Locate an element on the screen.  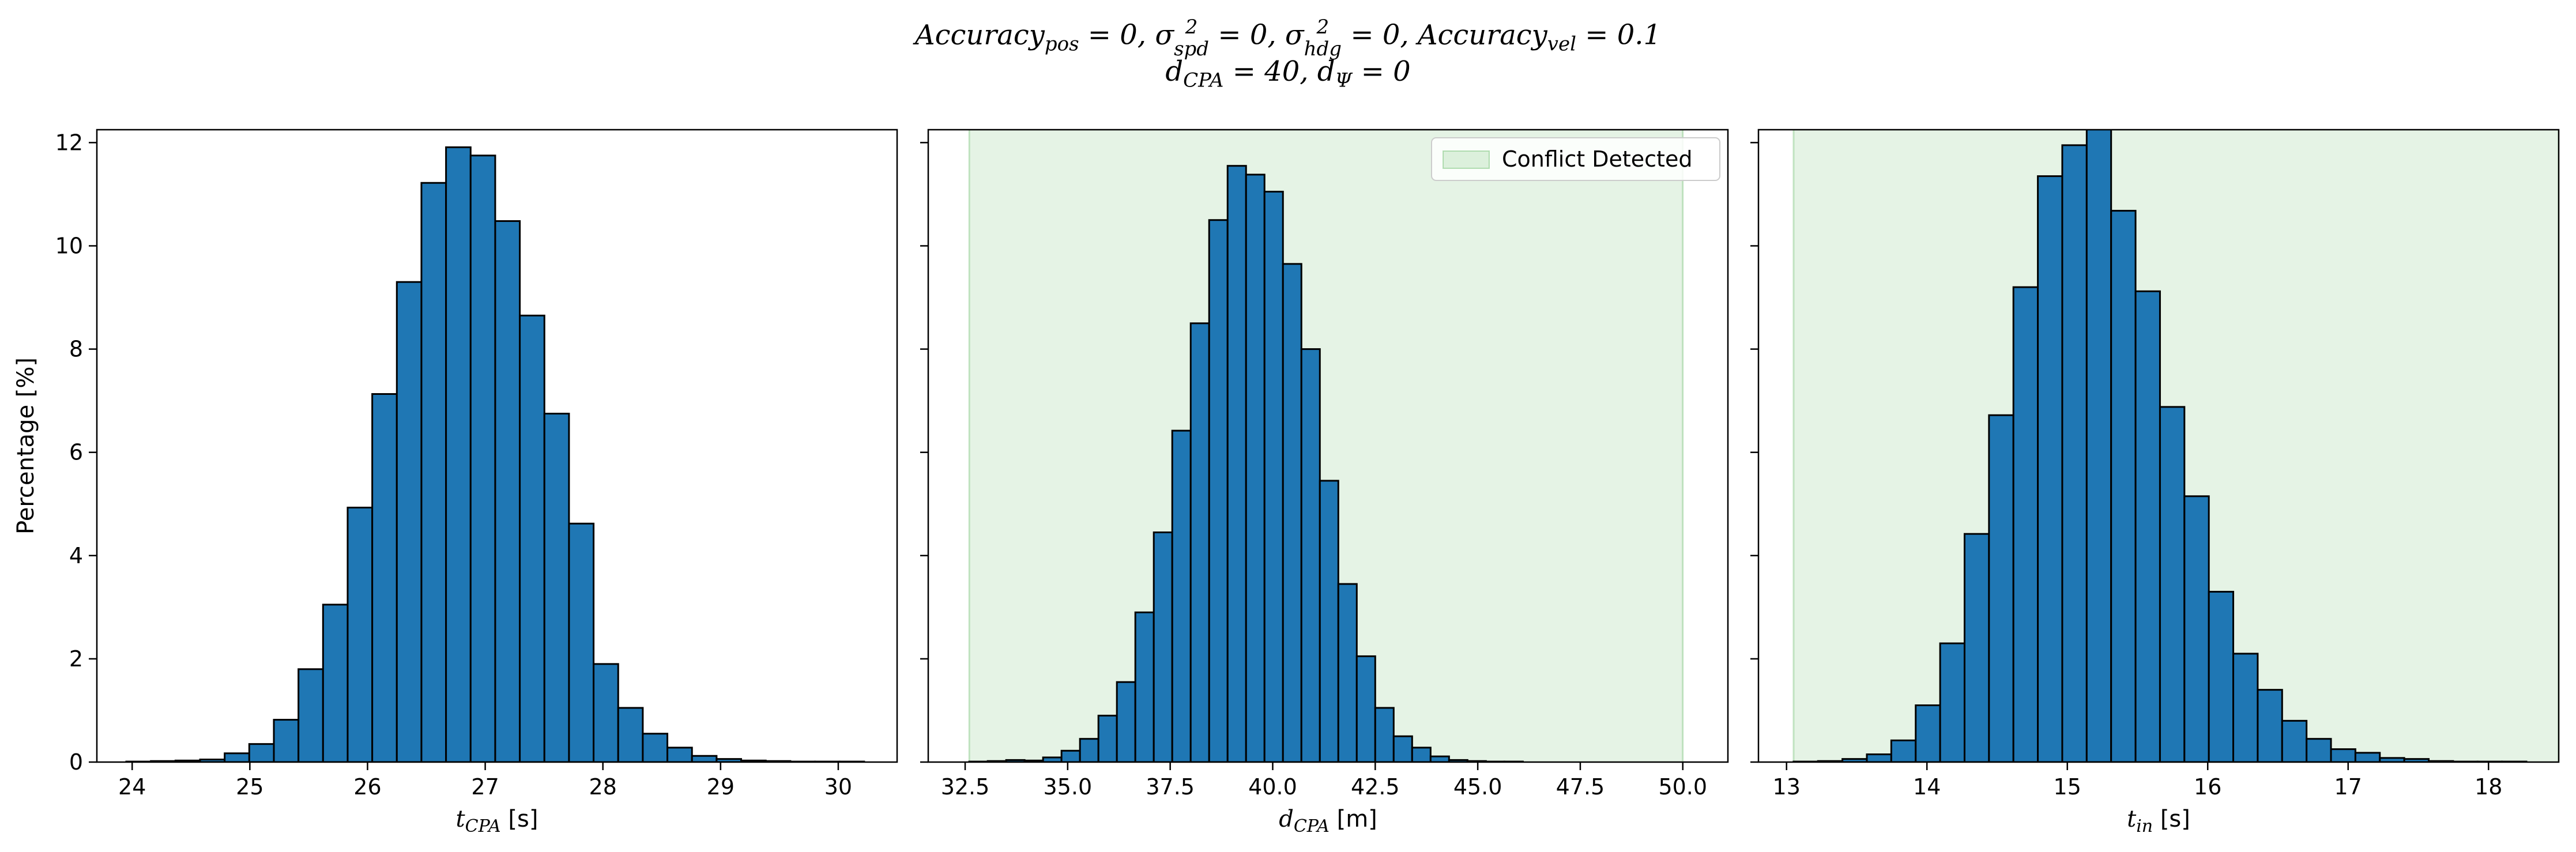
x-tick-label: 24 is located at coordinates (132, 787).